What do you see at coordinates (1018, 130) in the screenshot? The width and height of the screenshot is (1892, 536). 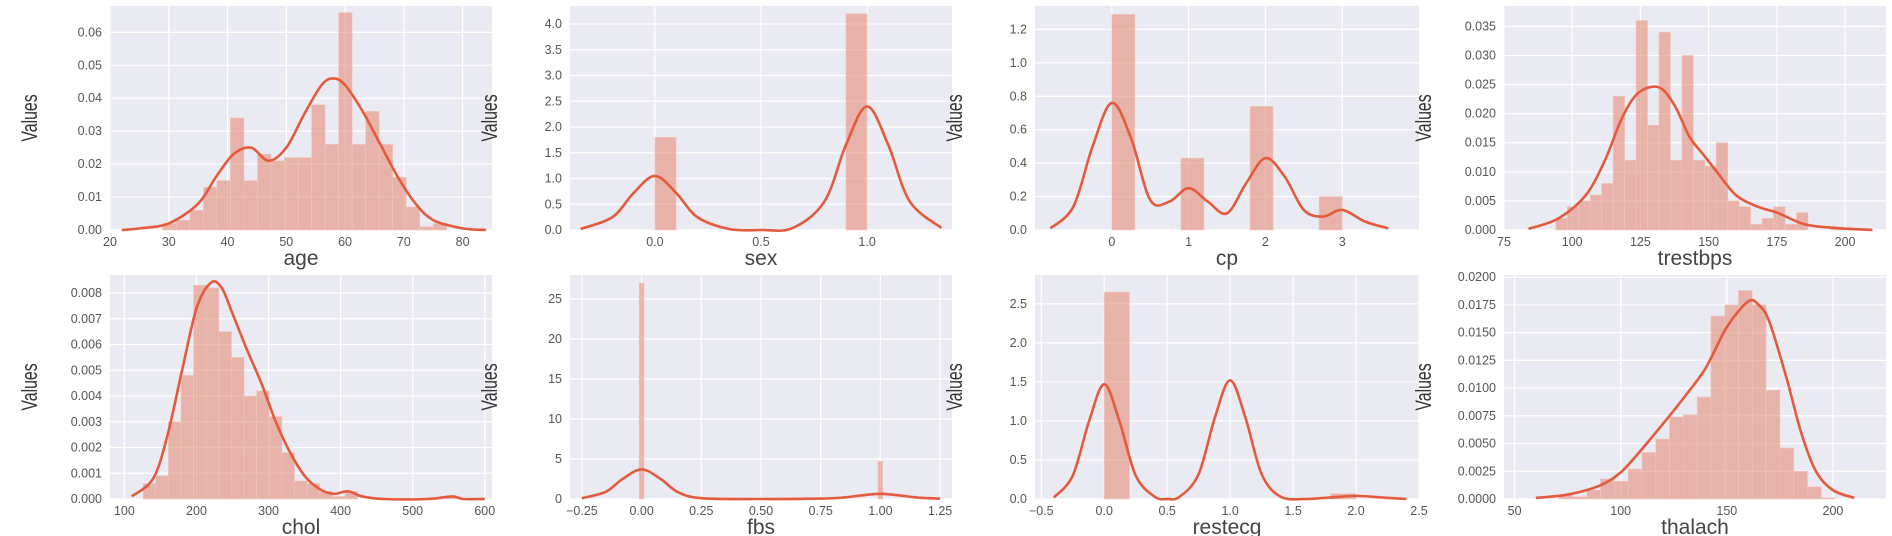 I see `y-tick-label: 0.6` at bounding box center [1018, 130].